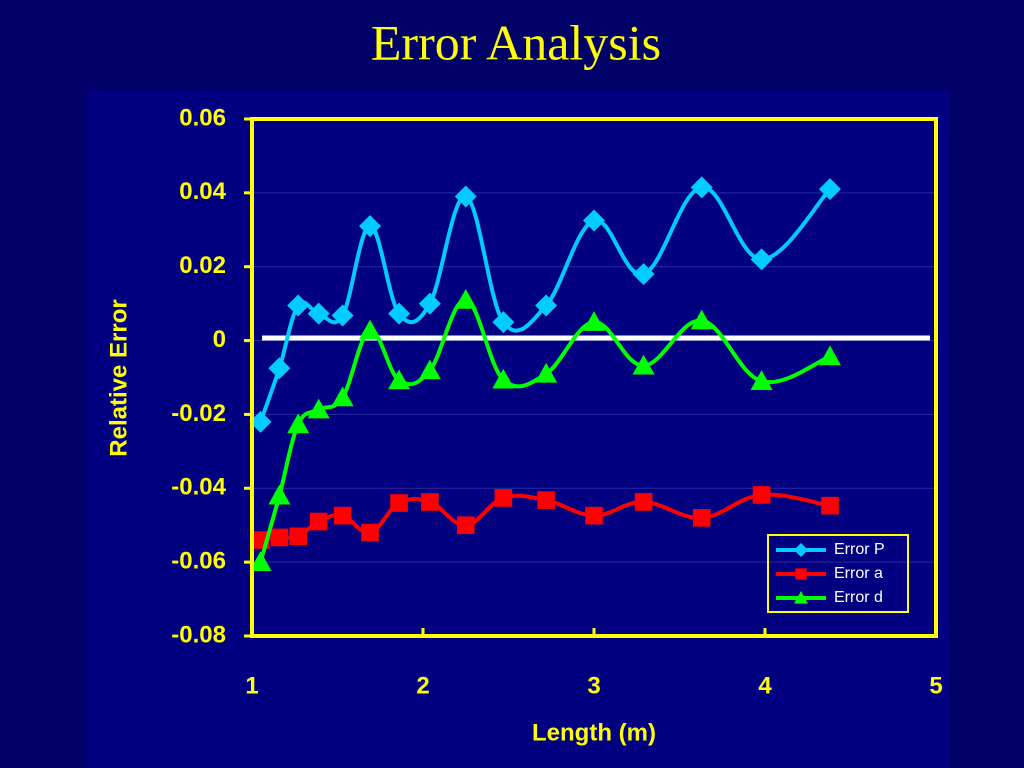 The height and width of the screenshot is (768, 1024). What do you see at coordinates (118, 377) in the screenshot?
I see `y-axis-label: Relative Error` at bounding box center [118, 377].